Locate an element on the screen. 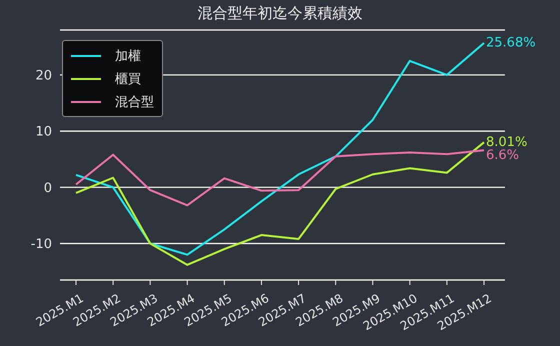 The height and width of the screenshot is (346, 560). y-tick-label: 0 is located at coordinates (48, 188).